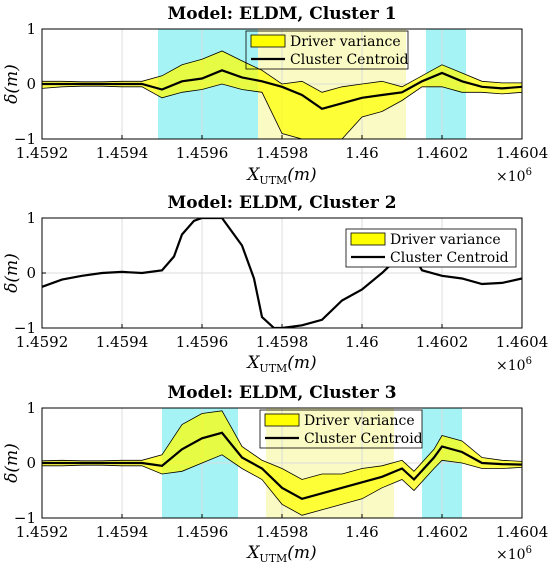  Describe the element at coordinates (281, 203) in the screenshot. I see `chart-title: Model: ELDM, Cluster 2` at that location.